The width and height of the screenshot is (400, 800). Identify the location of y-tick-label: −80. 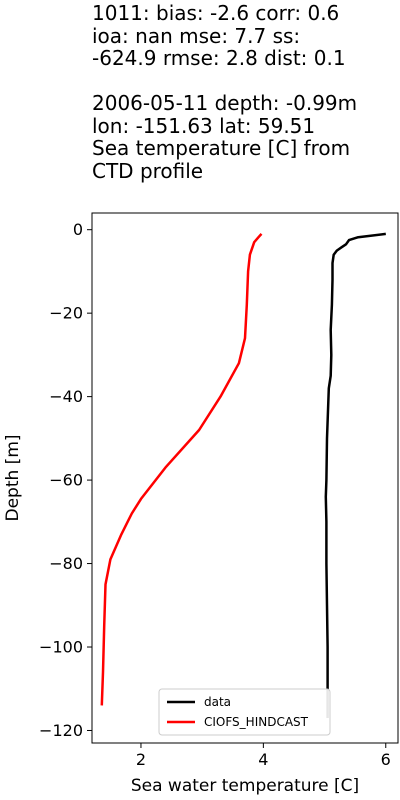
(66, 563).